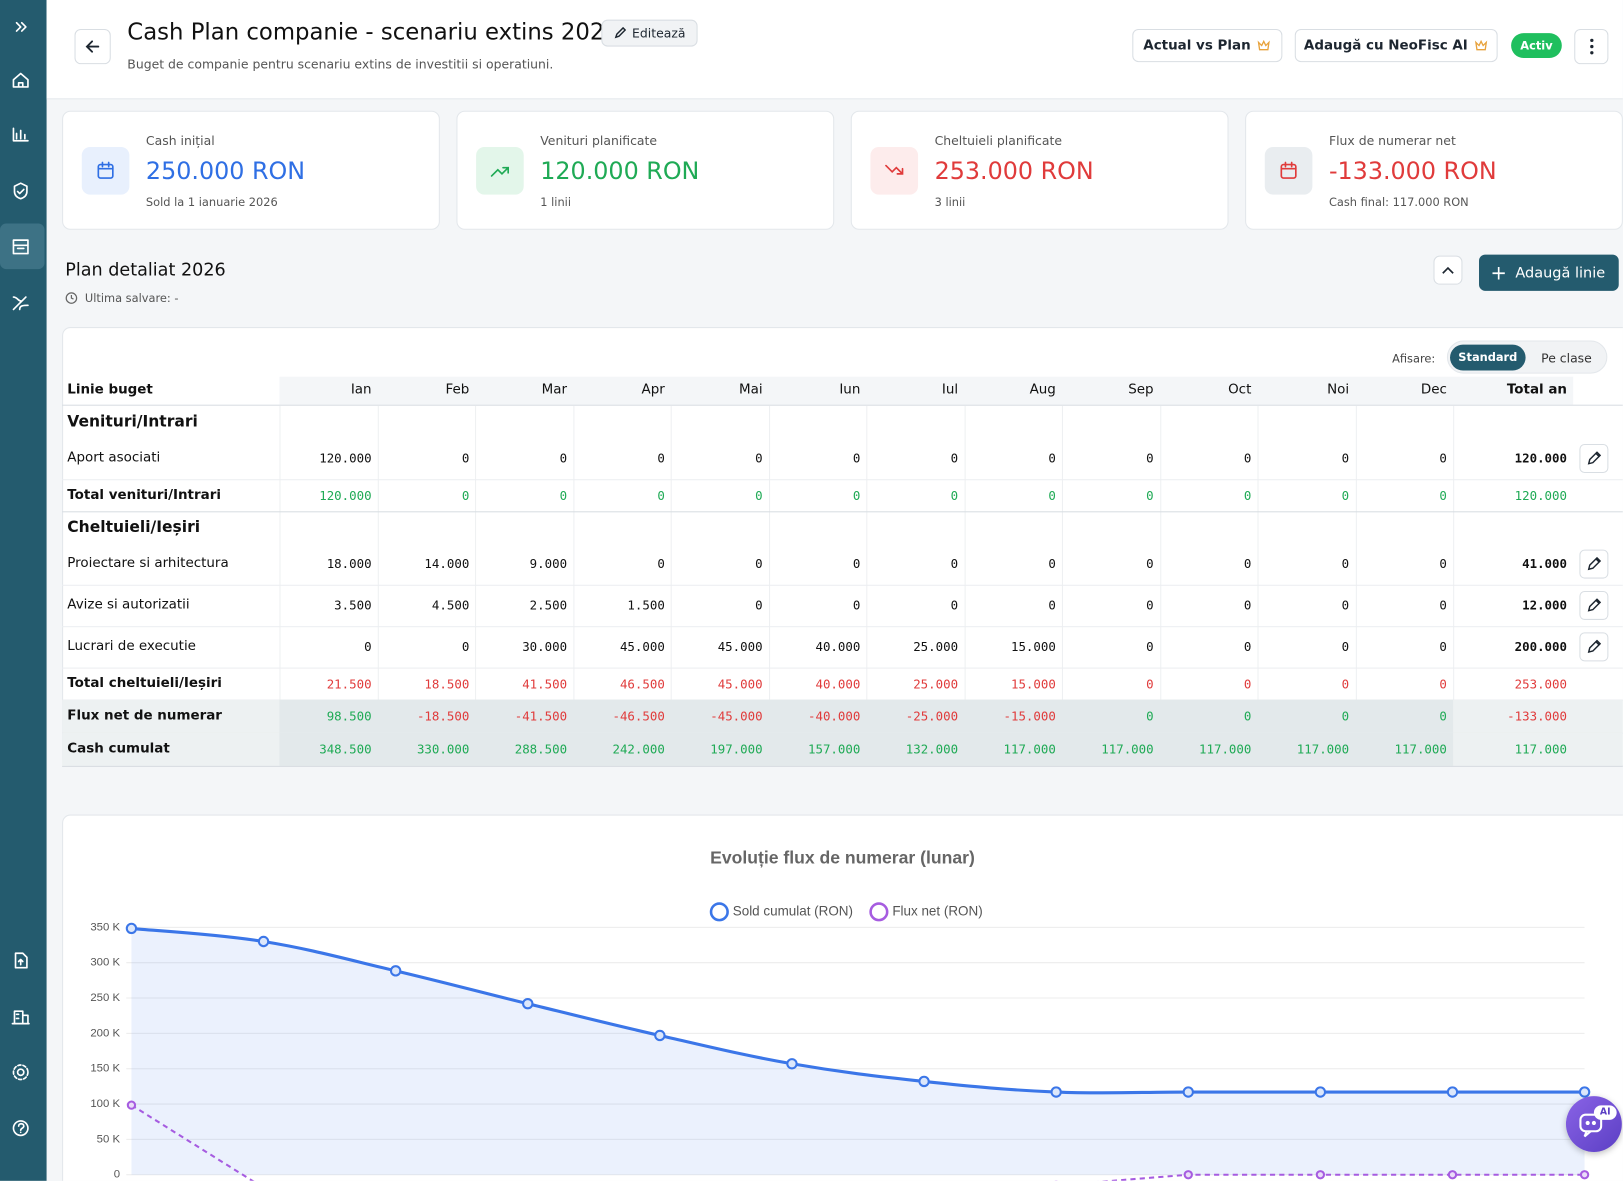 Image resolution: width=1623 pixels, height=1181 pixels. I want to click on plan-title: Plan detaliat 2026, so click(145, 270).